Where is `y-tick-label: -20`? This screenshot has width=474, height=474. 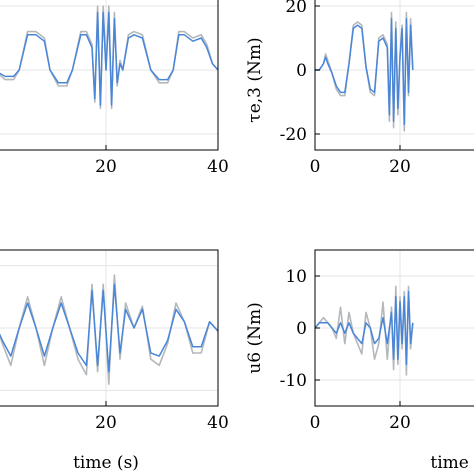 y-tick-label: -20 is located at coordinates (293, 135).